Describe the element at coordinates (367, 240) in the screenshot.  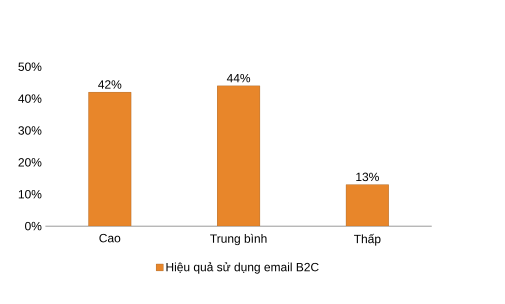
I see `x-tick-label: Thấp` at that location.